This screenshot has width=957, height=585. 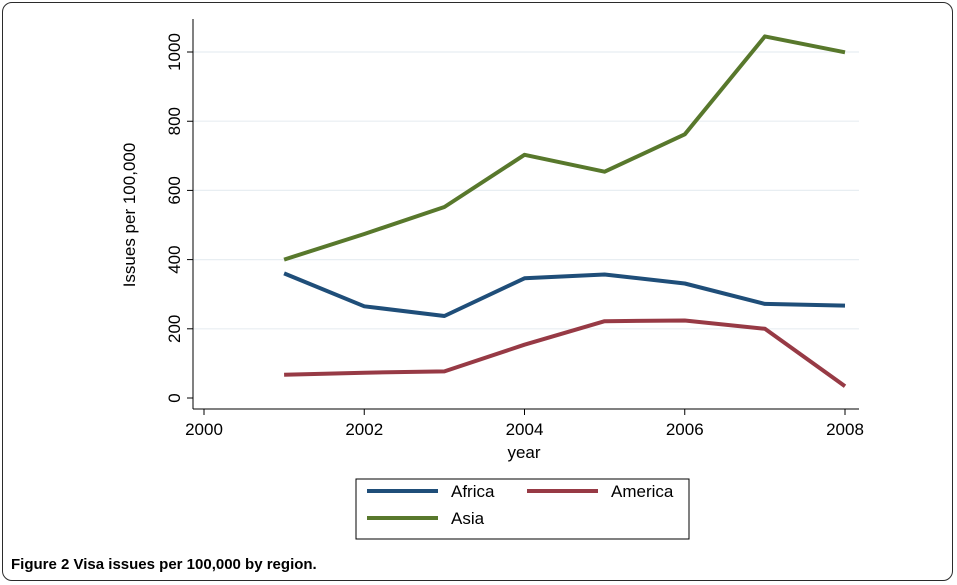 I want to click on y-tick-label: 0, so click(x=174, y=397).